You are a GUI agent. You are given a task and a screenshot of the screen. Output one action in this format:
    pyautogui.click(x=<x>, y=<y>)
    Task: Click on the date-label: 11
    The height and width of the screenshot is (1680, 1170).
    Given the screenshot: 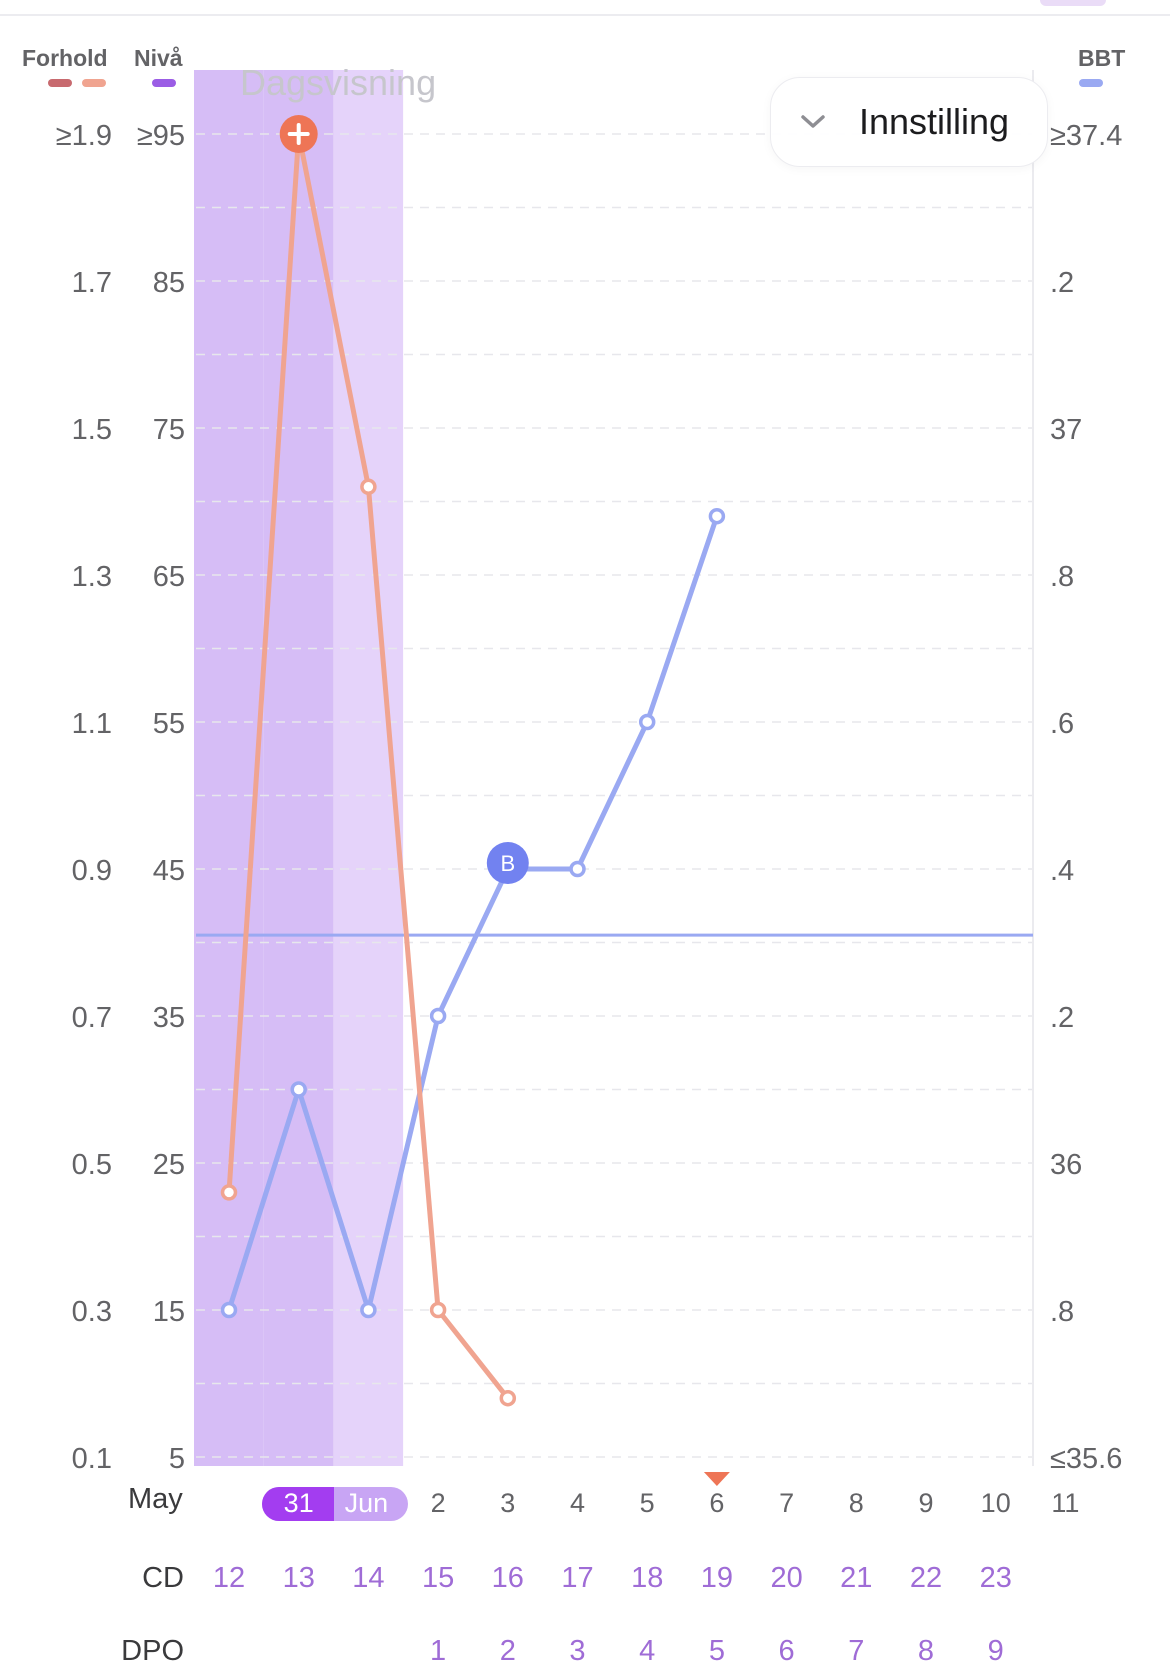 What is the action you would take?
    pyautogui.click(x=1065, y=1503)
    